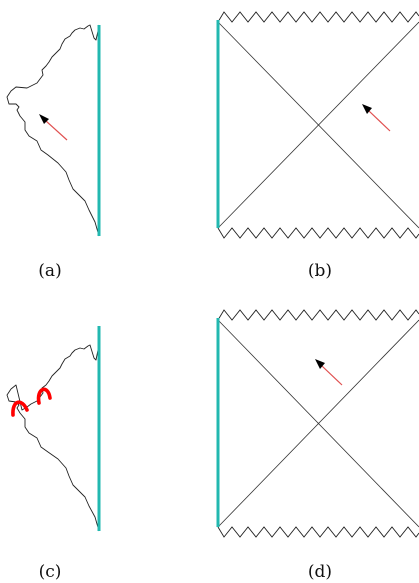 The height and width of the screenshot is (583, 419). I want to click on panel-c, so click(53, 429).